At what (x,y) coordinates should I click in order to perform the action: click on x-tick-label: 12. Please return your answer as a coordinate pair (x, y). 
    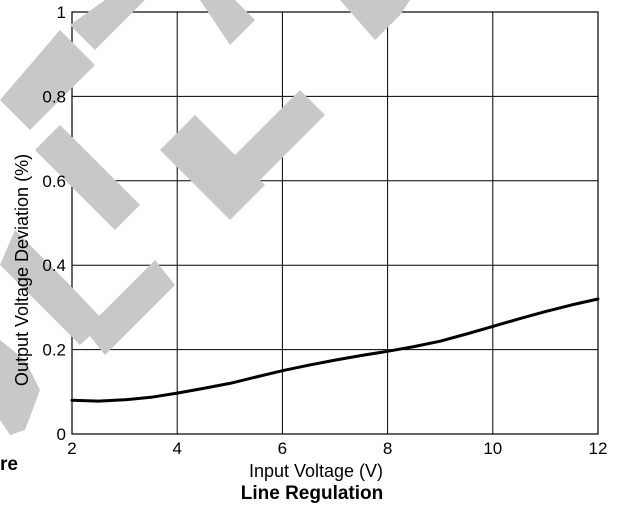
    Looking at the image, I should click on (598, 448).